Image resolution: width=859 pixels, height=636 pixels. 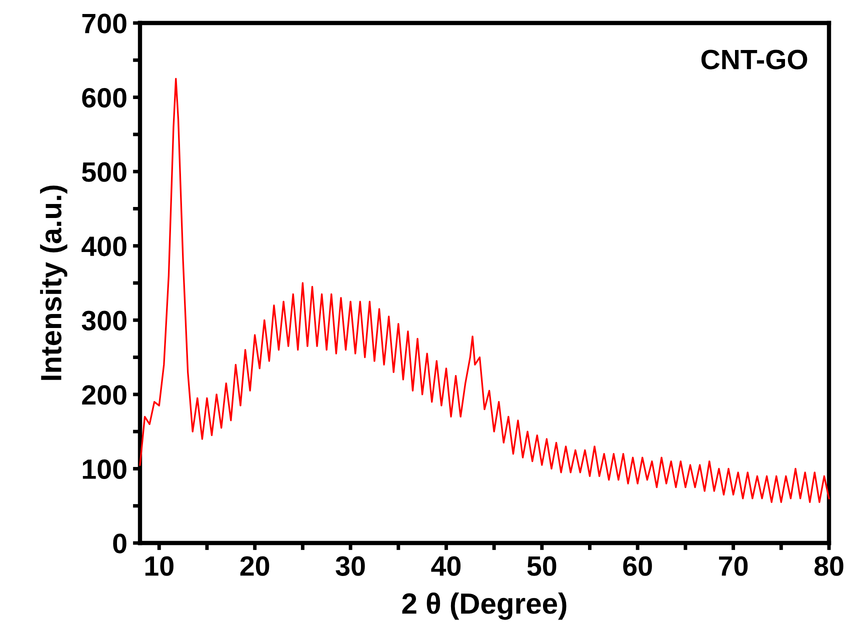 What do you see at coordinates (255, 566) in the screenshot?
I see `x-tick-label: 20` at bounding box center [255, 566].